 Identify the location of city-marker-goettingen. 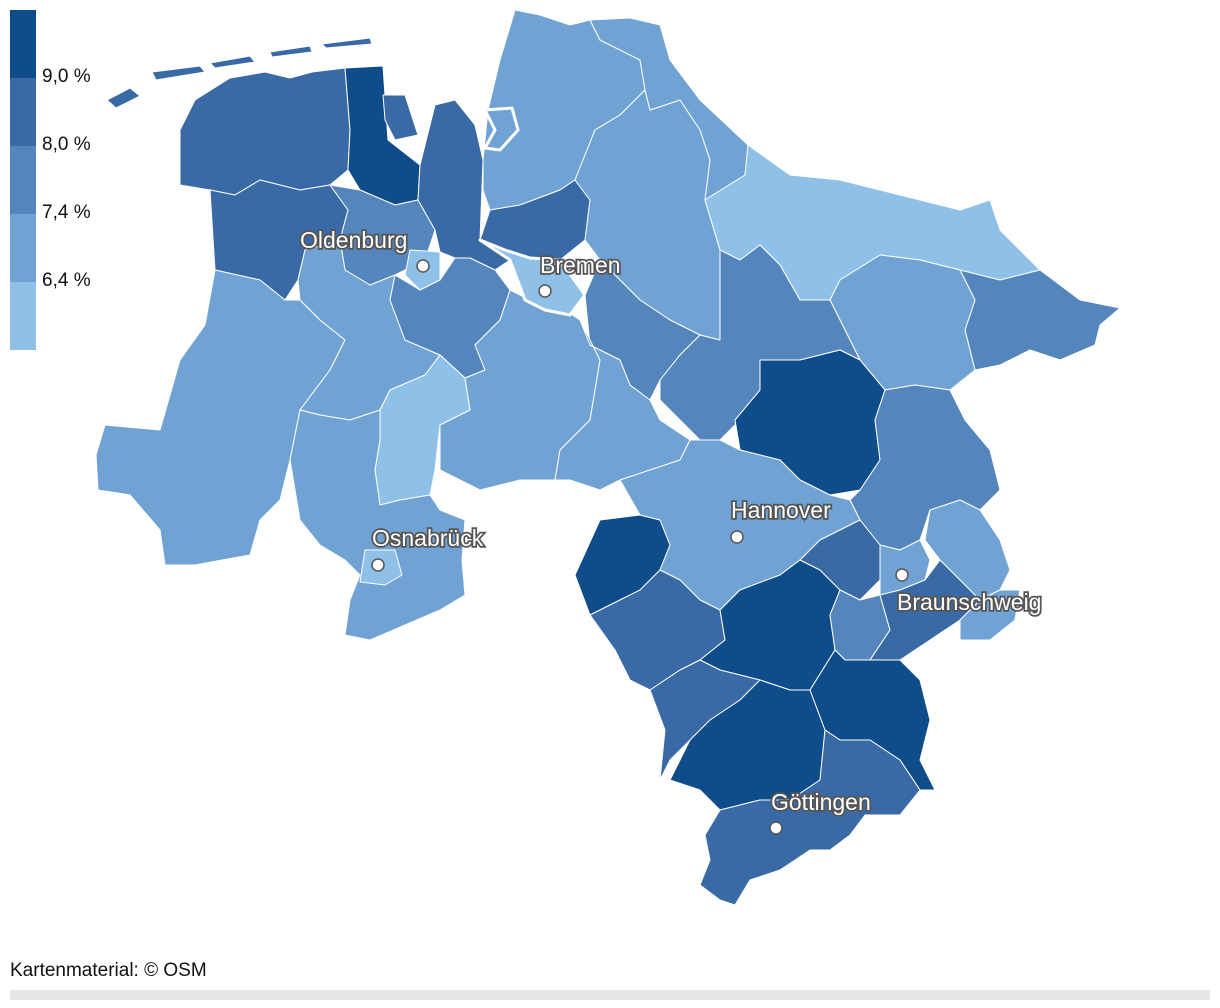
(776, 828).